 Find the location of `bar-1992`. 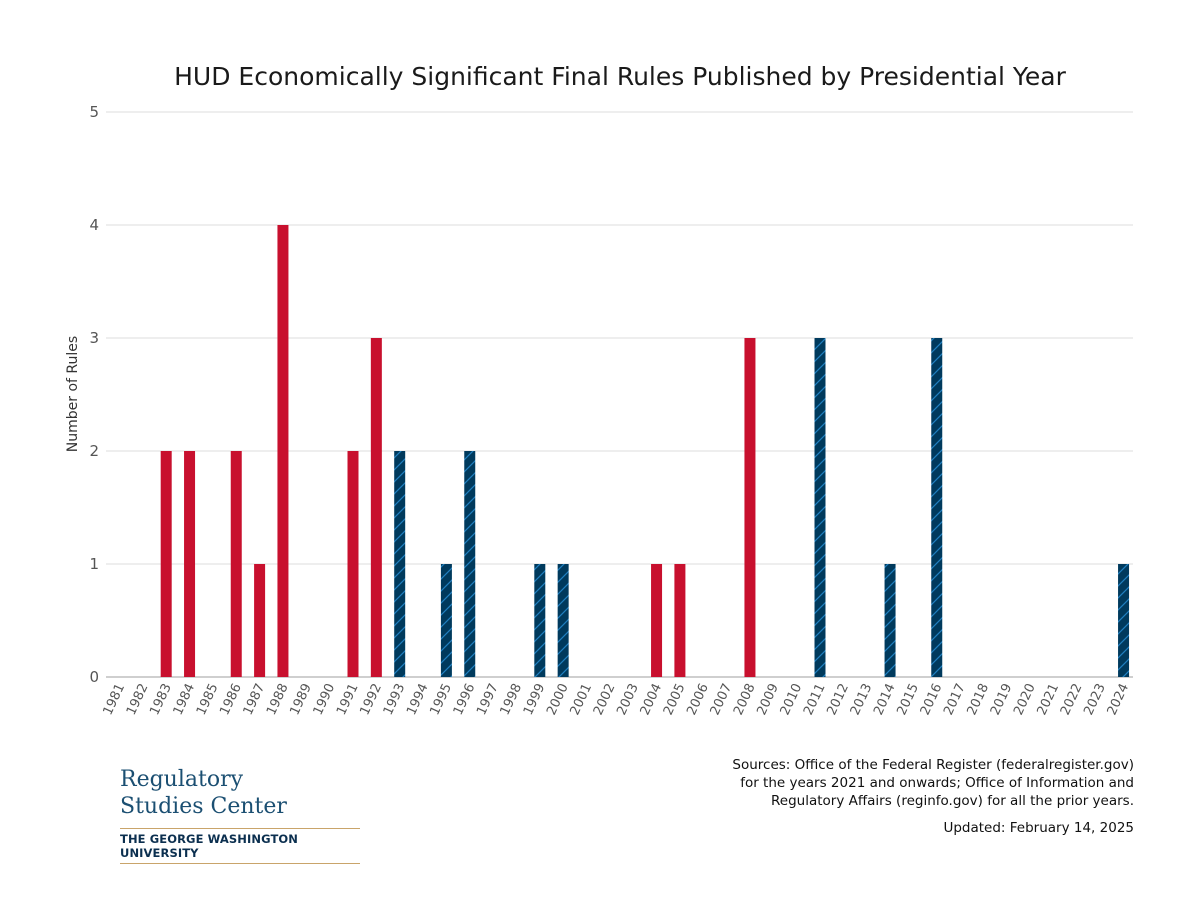

bar-1992 is located at coordinates (376, 507).